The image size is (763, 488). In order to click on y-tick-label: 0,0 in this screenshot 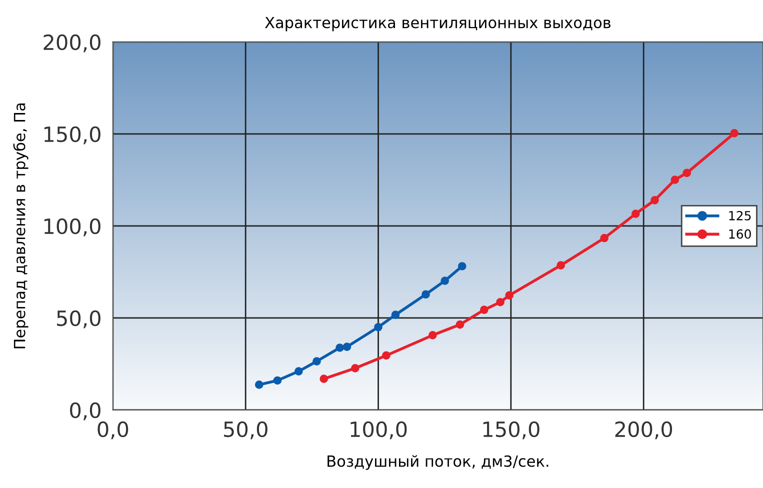, I will do `click(85, 411)`.